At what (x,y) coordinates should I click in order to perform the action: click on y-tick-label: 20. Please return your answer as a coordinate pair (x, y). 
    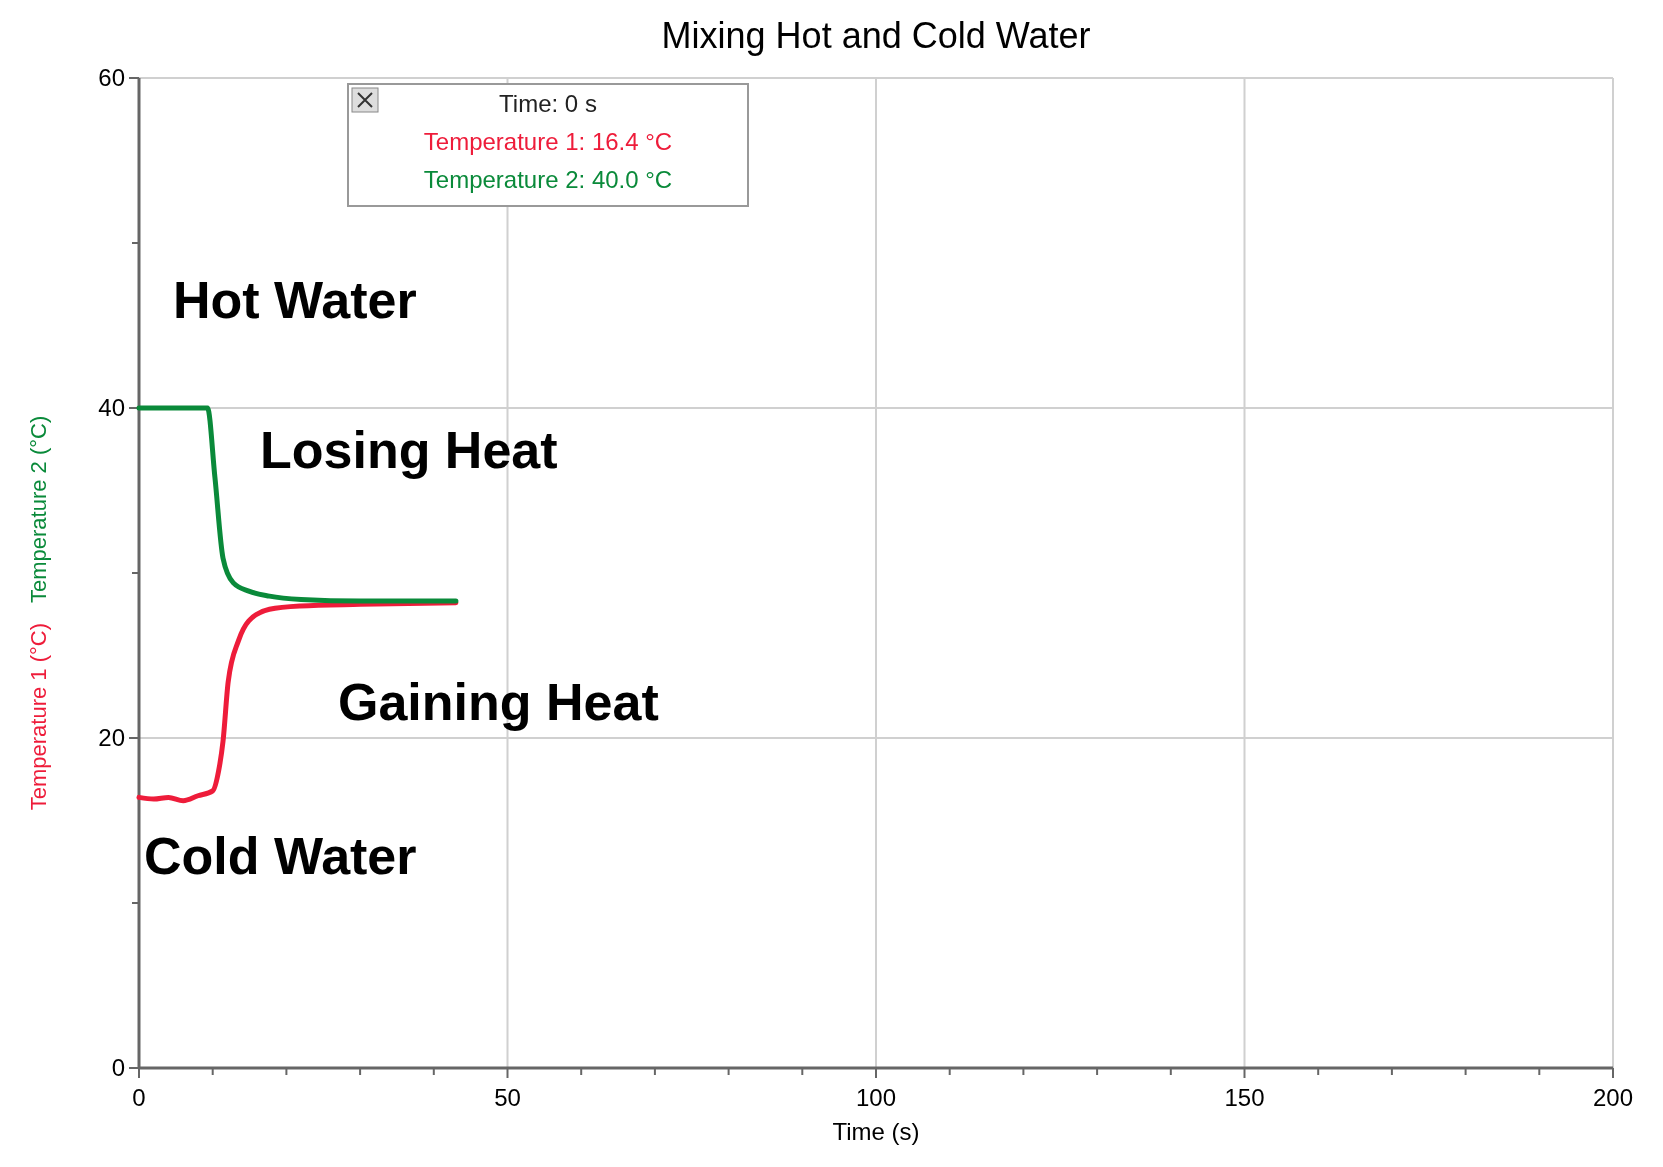
    Looking at the image, I should click on (111, 737).